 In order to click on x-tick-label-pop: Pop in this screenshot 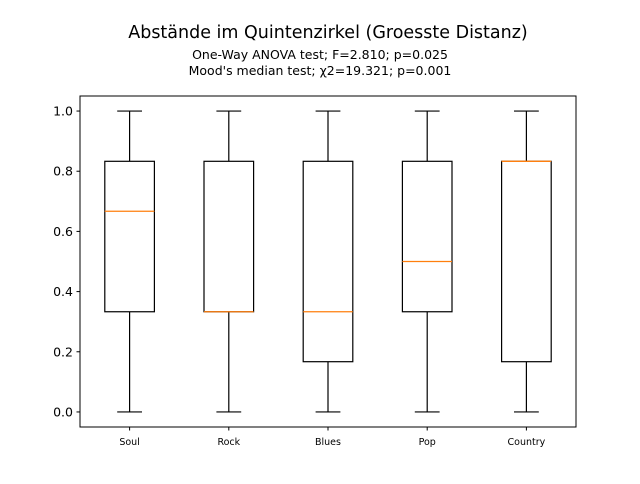, I will do `click(427, 442)`.